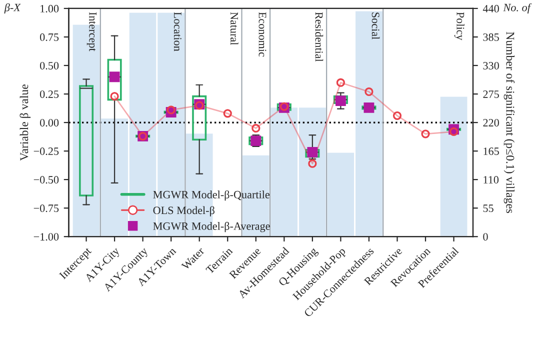  What do you see at coordinates (488, 208) in the screenshot?
I see `y2-tick-label: 55` at bounding box center [488, 208].